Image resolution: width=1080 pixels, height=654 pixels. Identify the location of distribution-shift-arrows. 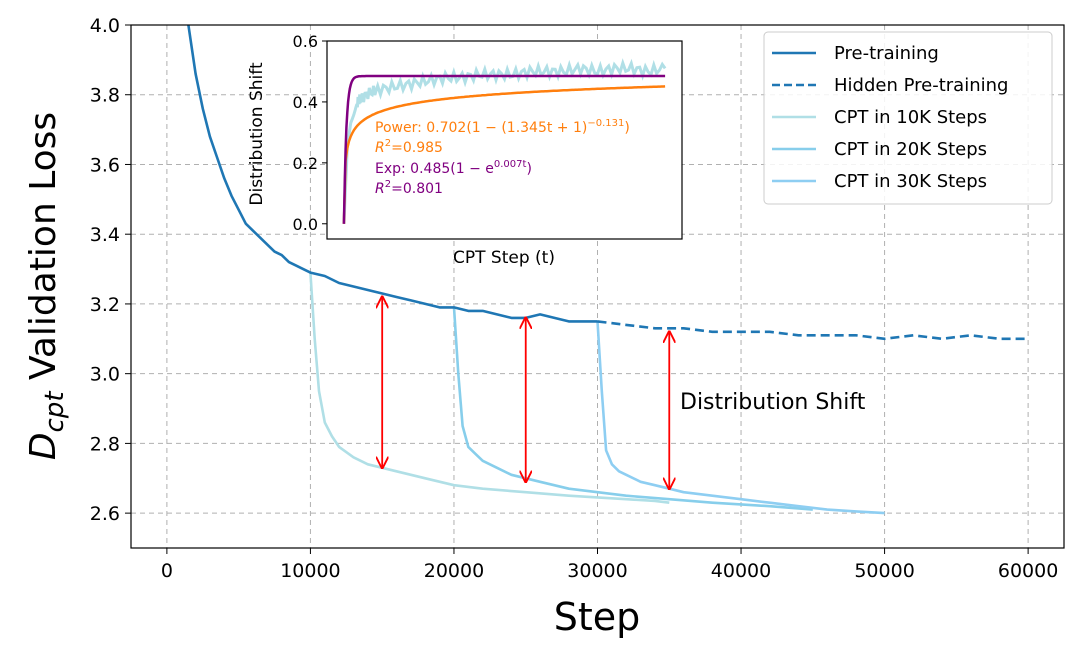
(525, 393).